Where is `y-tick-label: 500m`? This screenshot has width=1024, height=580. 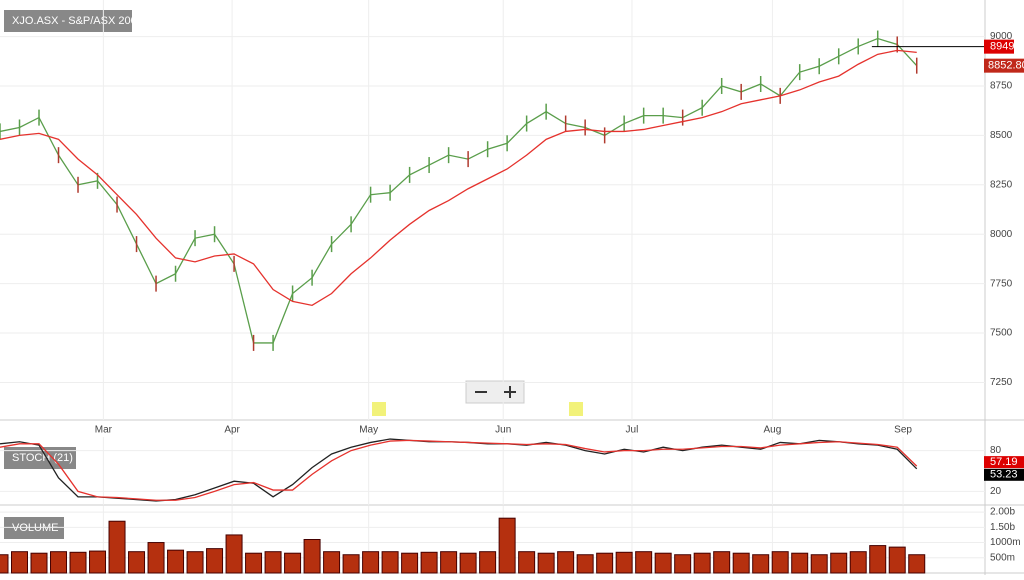
y-tick-label: 500m is located at coordinates (1002, 557).